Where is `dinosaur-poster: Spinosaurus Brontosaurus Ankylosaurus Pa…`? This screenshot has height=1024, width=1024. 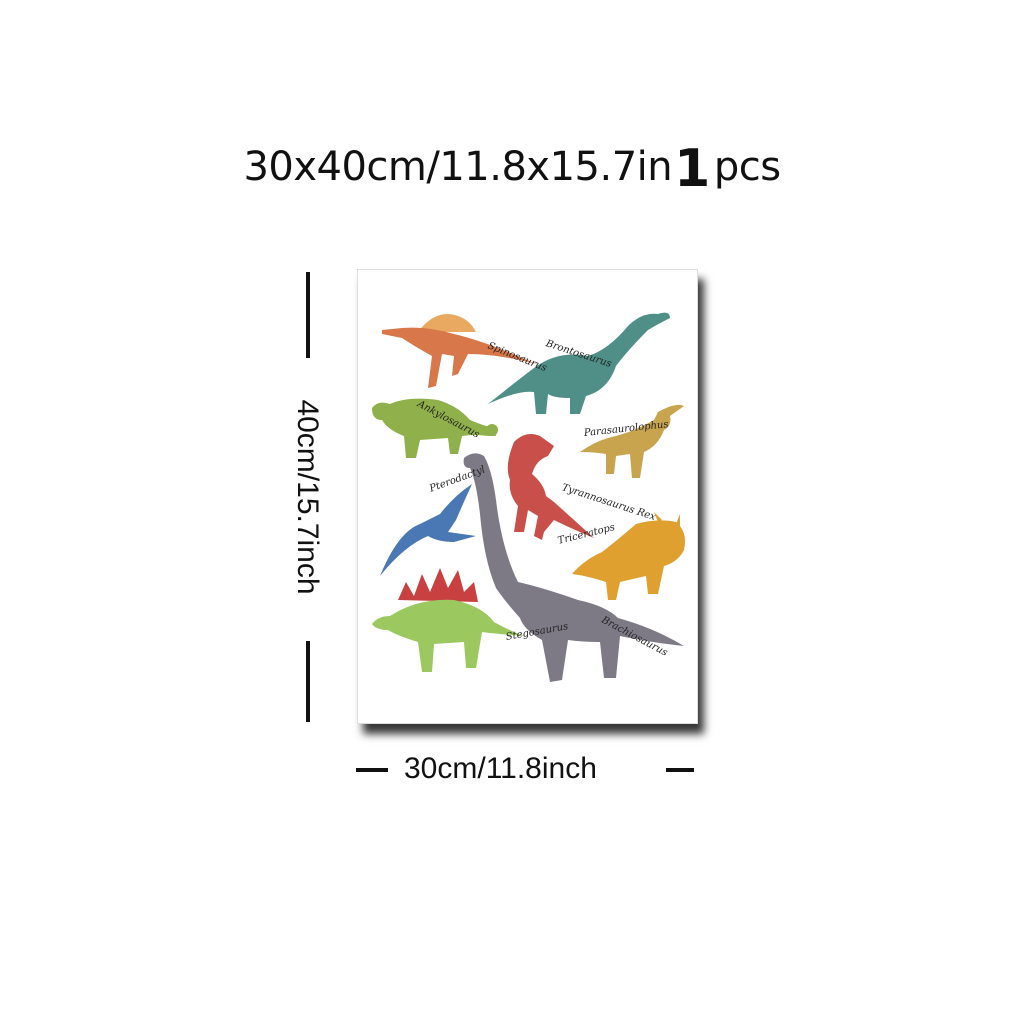
dinosaur-poster: Spinosaurus Brontosaurus Ankylosaurus Pa… is located at coordinates (527, 496).